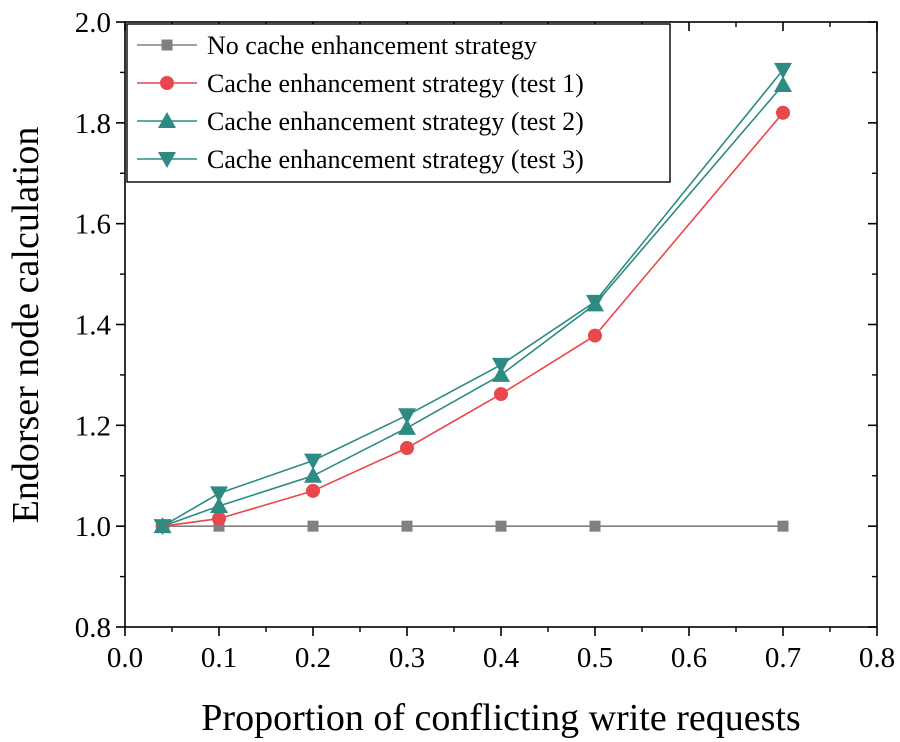  Describe the element at coordinates (125, 658) in the screenshot. I see `x-tick-label: 0.0` at that location.